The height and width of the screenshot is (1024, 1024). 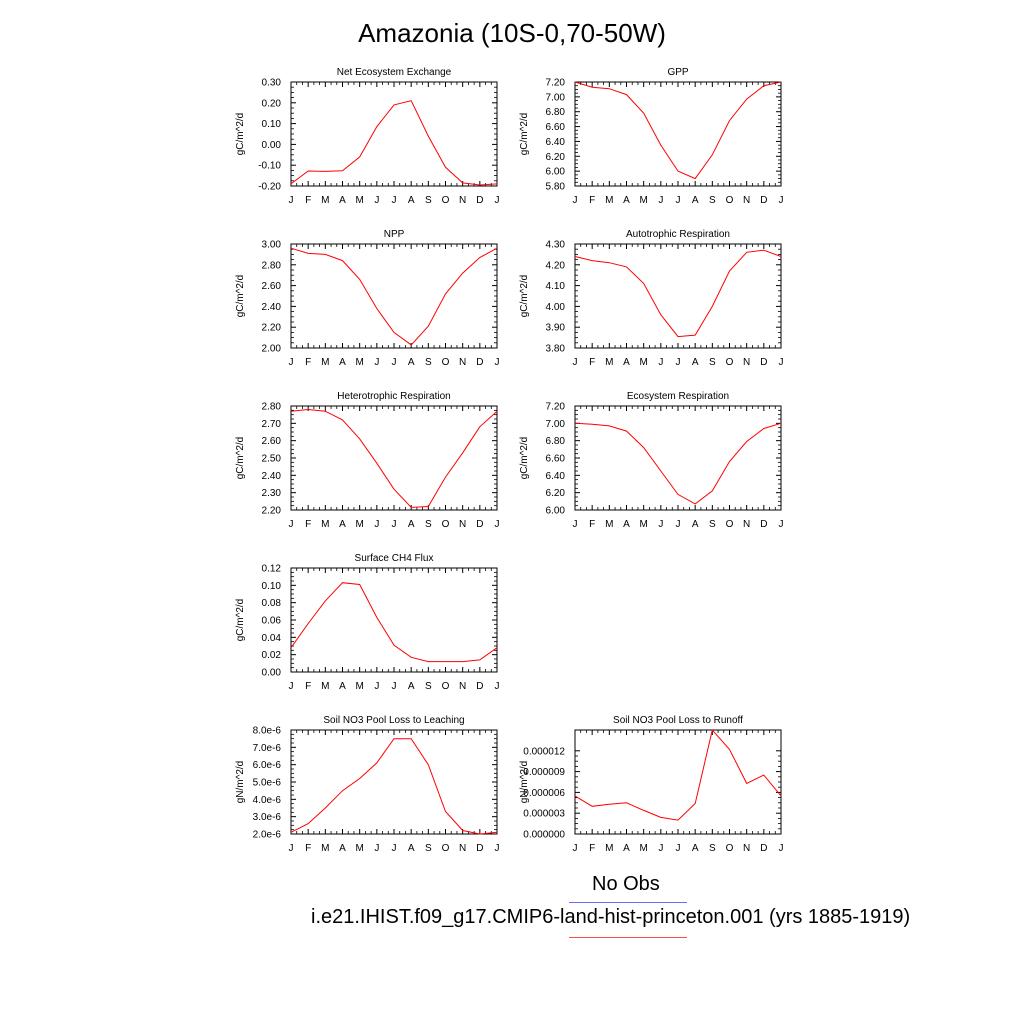 What do you see at coordinates (267, 835) in the screenshot?
I see `y-tick-label: 2.0e-6` at bounding box center [267, 835].